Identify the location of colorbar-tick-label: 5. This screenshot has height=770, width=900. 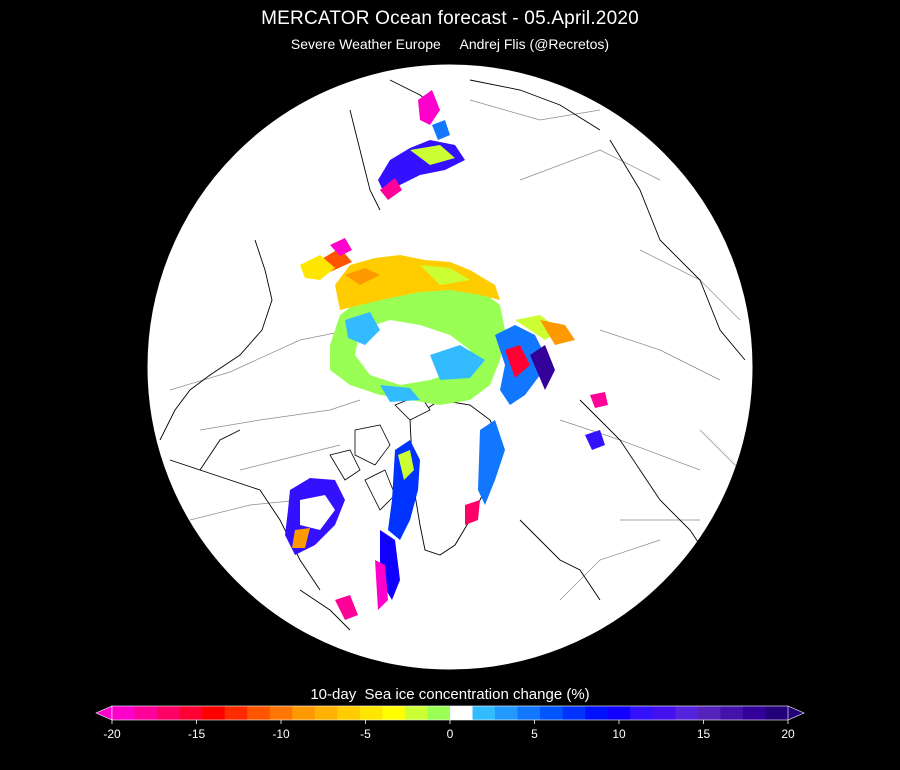
(534, 734).